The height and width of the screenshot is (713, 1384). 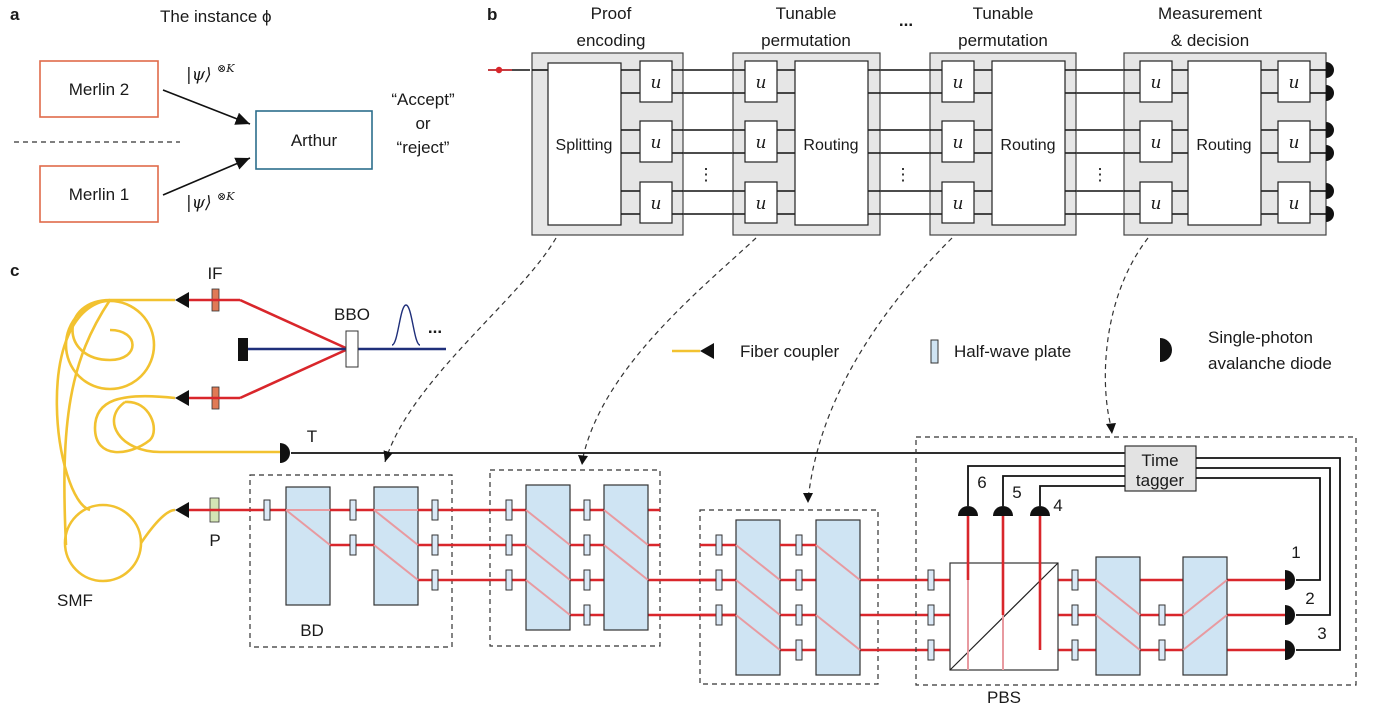 I want to click on merlin1-box, so click(x=99, y=194).